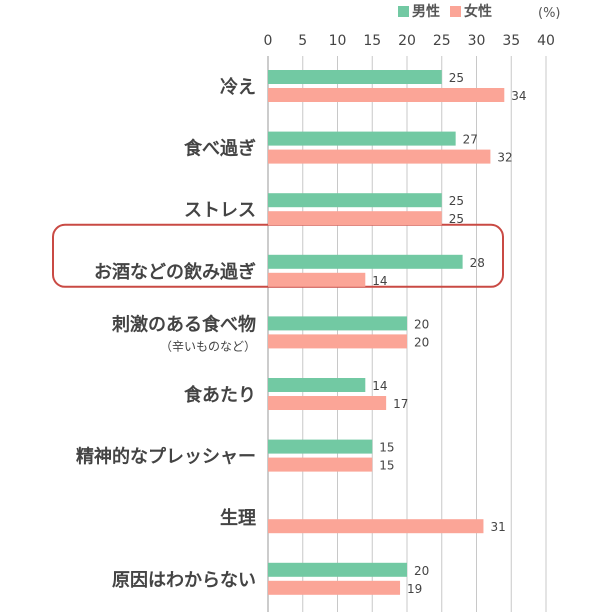  Describe the element at coordinates (407, 41) in the screenshot. I see `x-tick-label: 20` at that location.